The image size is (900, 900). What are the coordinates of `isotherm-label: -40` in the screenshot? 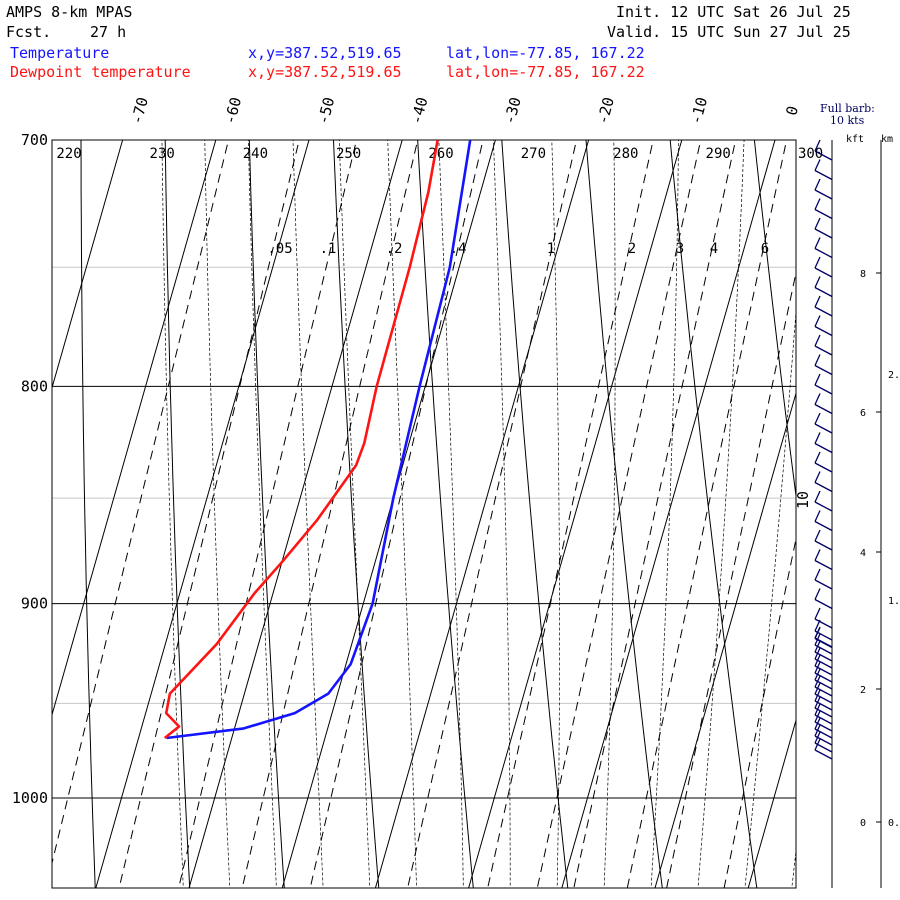 It's located at (419, 110).